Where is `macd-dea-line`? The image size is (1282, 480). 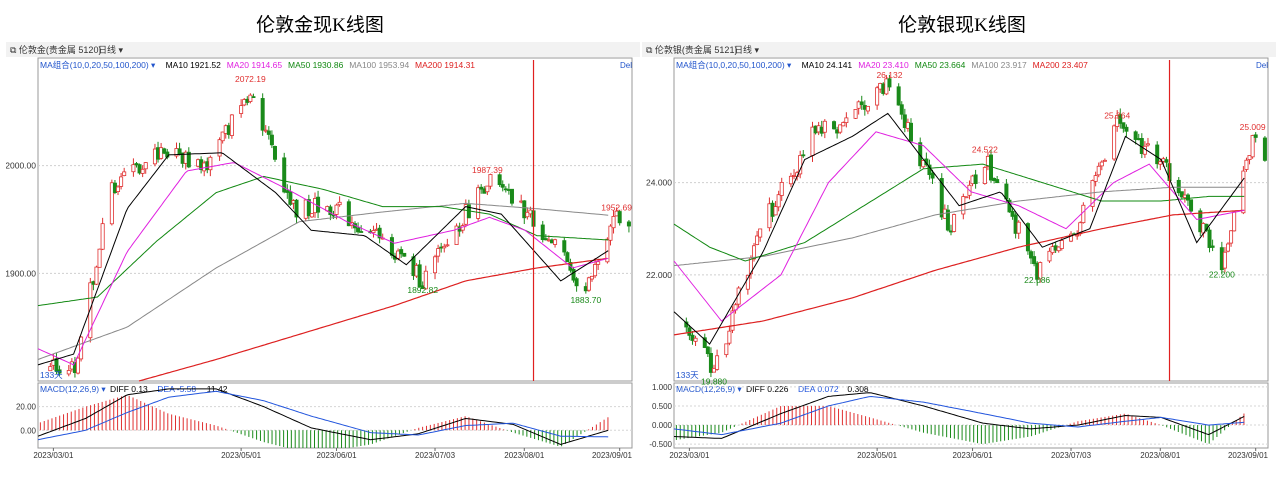 macd-dea-line is located at coordinates (959, 415).